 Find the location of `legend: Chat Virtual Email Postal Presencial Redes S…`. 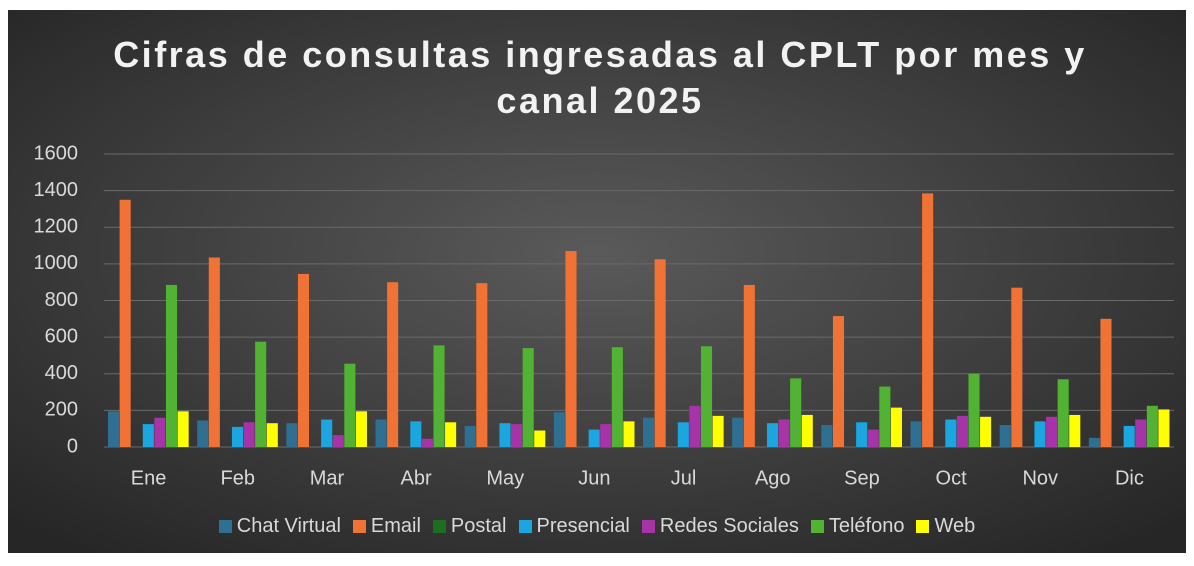

legend: Chat Virtual Email Postal Presencial Redes S… is located at coordinates (597, 526).